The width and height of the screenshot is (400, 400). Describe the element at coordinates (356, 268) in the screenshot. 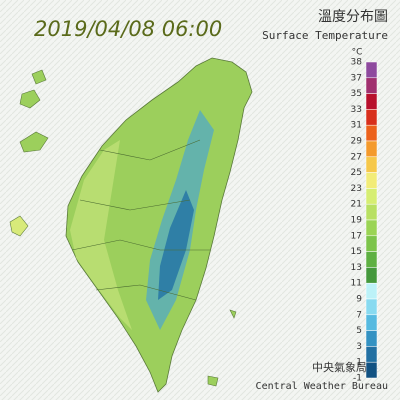

I see `scale-label: 13` at that location.